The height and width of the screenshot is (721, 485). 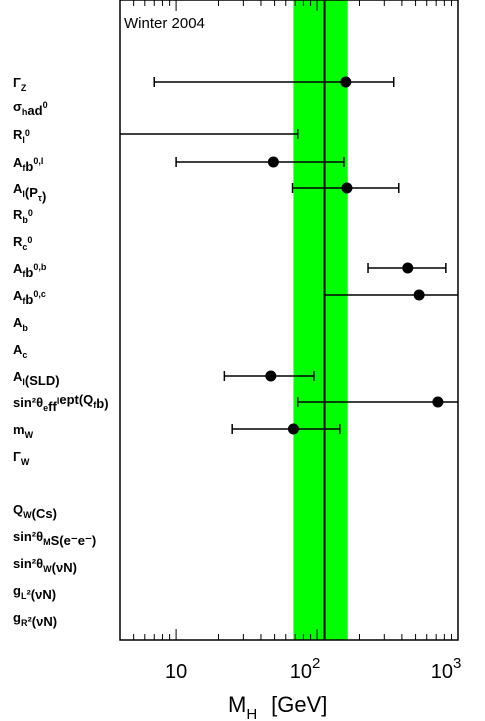 I want to click on x-axis-title-sub: H, so click(x=251, y=713).